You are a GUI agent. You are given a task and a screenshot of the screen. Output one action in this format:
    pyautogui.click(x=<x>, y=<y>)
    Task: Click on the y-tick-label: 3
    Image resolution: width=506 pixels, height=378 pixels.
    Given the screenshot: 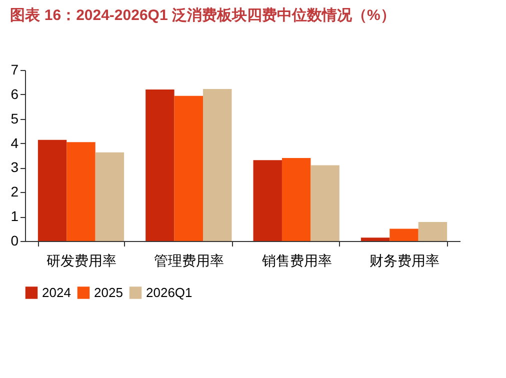 What is the action you would take?
    pyautogui.click(x=14, y=167)
    